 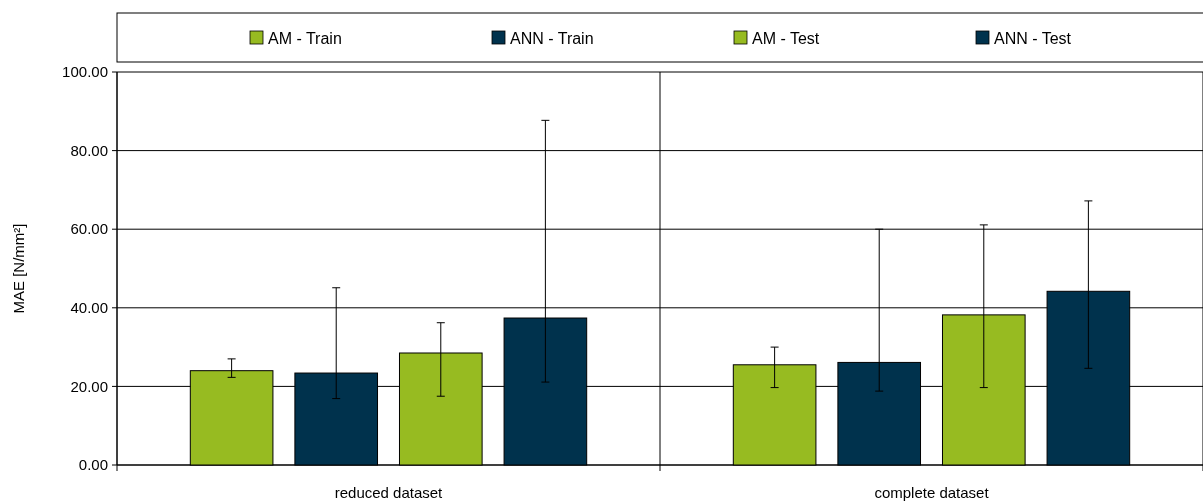 What do you see at coordinates (89, 386) in the screenshot?
I see `y-tick-label: 20.00` at bounding box center [89, 386].